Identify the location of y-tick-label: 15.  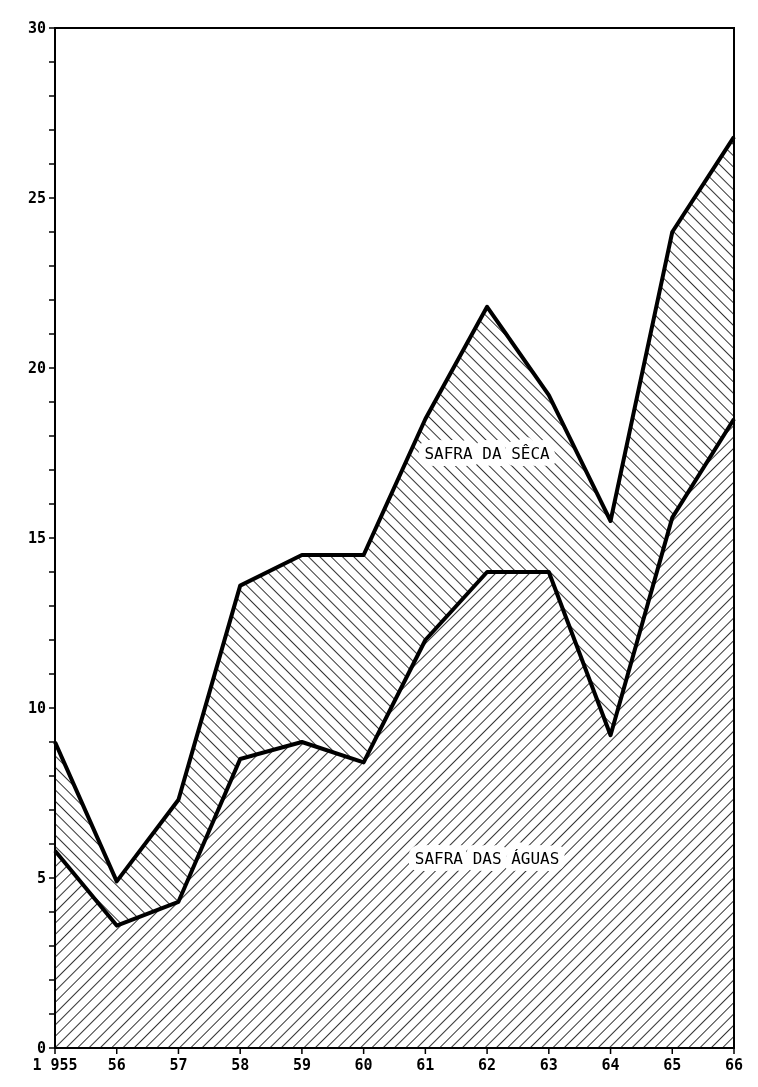
(36, 538).